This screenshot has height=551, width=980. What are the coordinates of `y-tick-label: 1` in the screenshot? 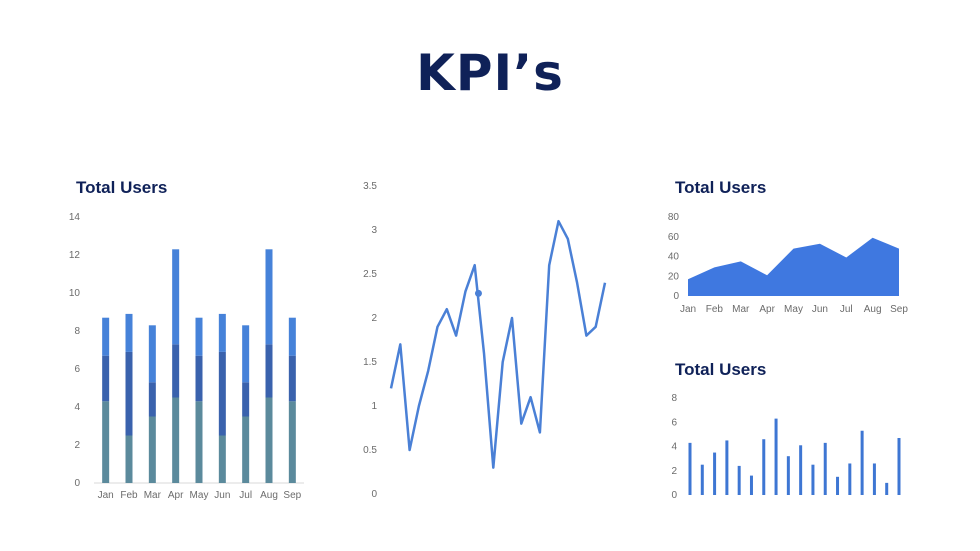 It's located at (374, 406).